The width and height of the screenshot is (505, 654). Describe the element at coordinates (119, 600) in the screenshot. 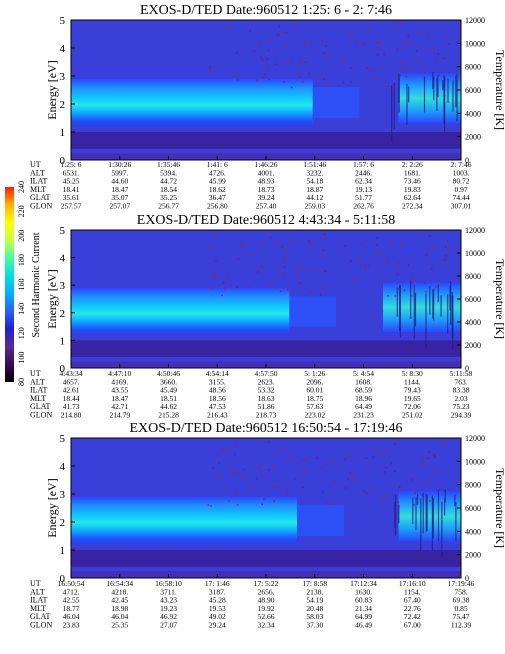

I see `ephemeris-cell: 42.45` at that location.